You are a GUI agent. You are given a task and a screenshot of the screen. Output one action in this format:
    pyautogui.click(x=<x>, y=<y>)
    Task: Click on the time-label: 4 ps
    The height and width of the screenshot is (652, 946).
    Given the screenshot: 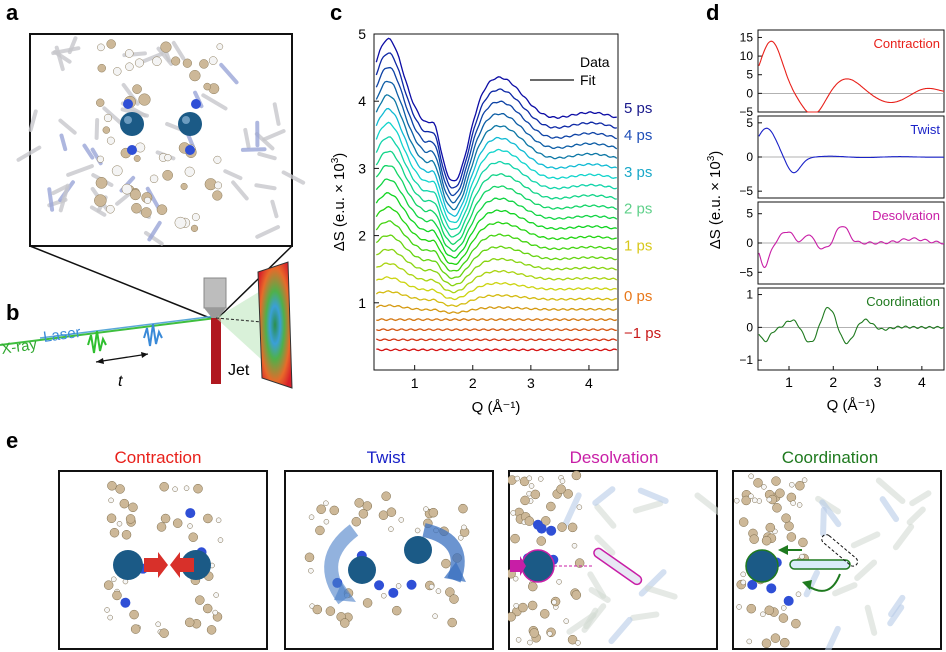 What is the action you would take?
    pyautogui.click(x=638, y=135)
    